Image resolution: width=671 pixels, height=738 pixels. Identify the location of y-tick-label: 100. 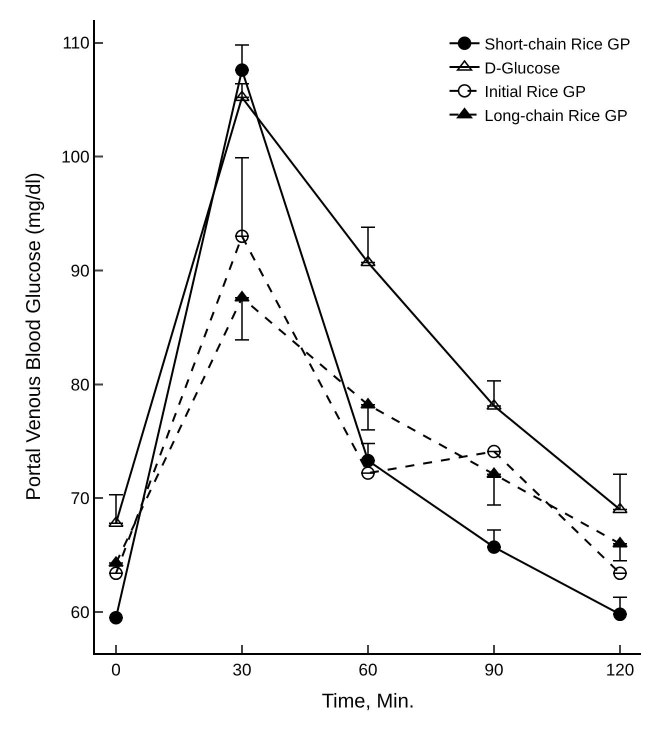
(75, 157).